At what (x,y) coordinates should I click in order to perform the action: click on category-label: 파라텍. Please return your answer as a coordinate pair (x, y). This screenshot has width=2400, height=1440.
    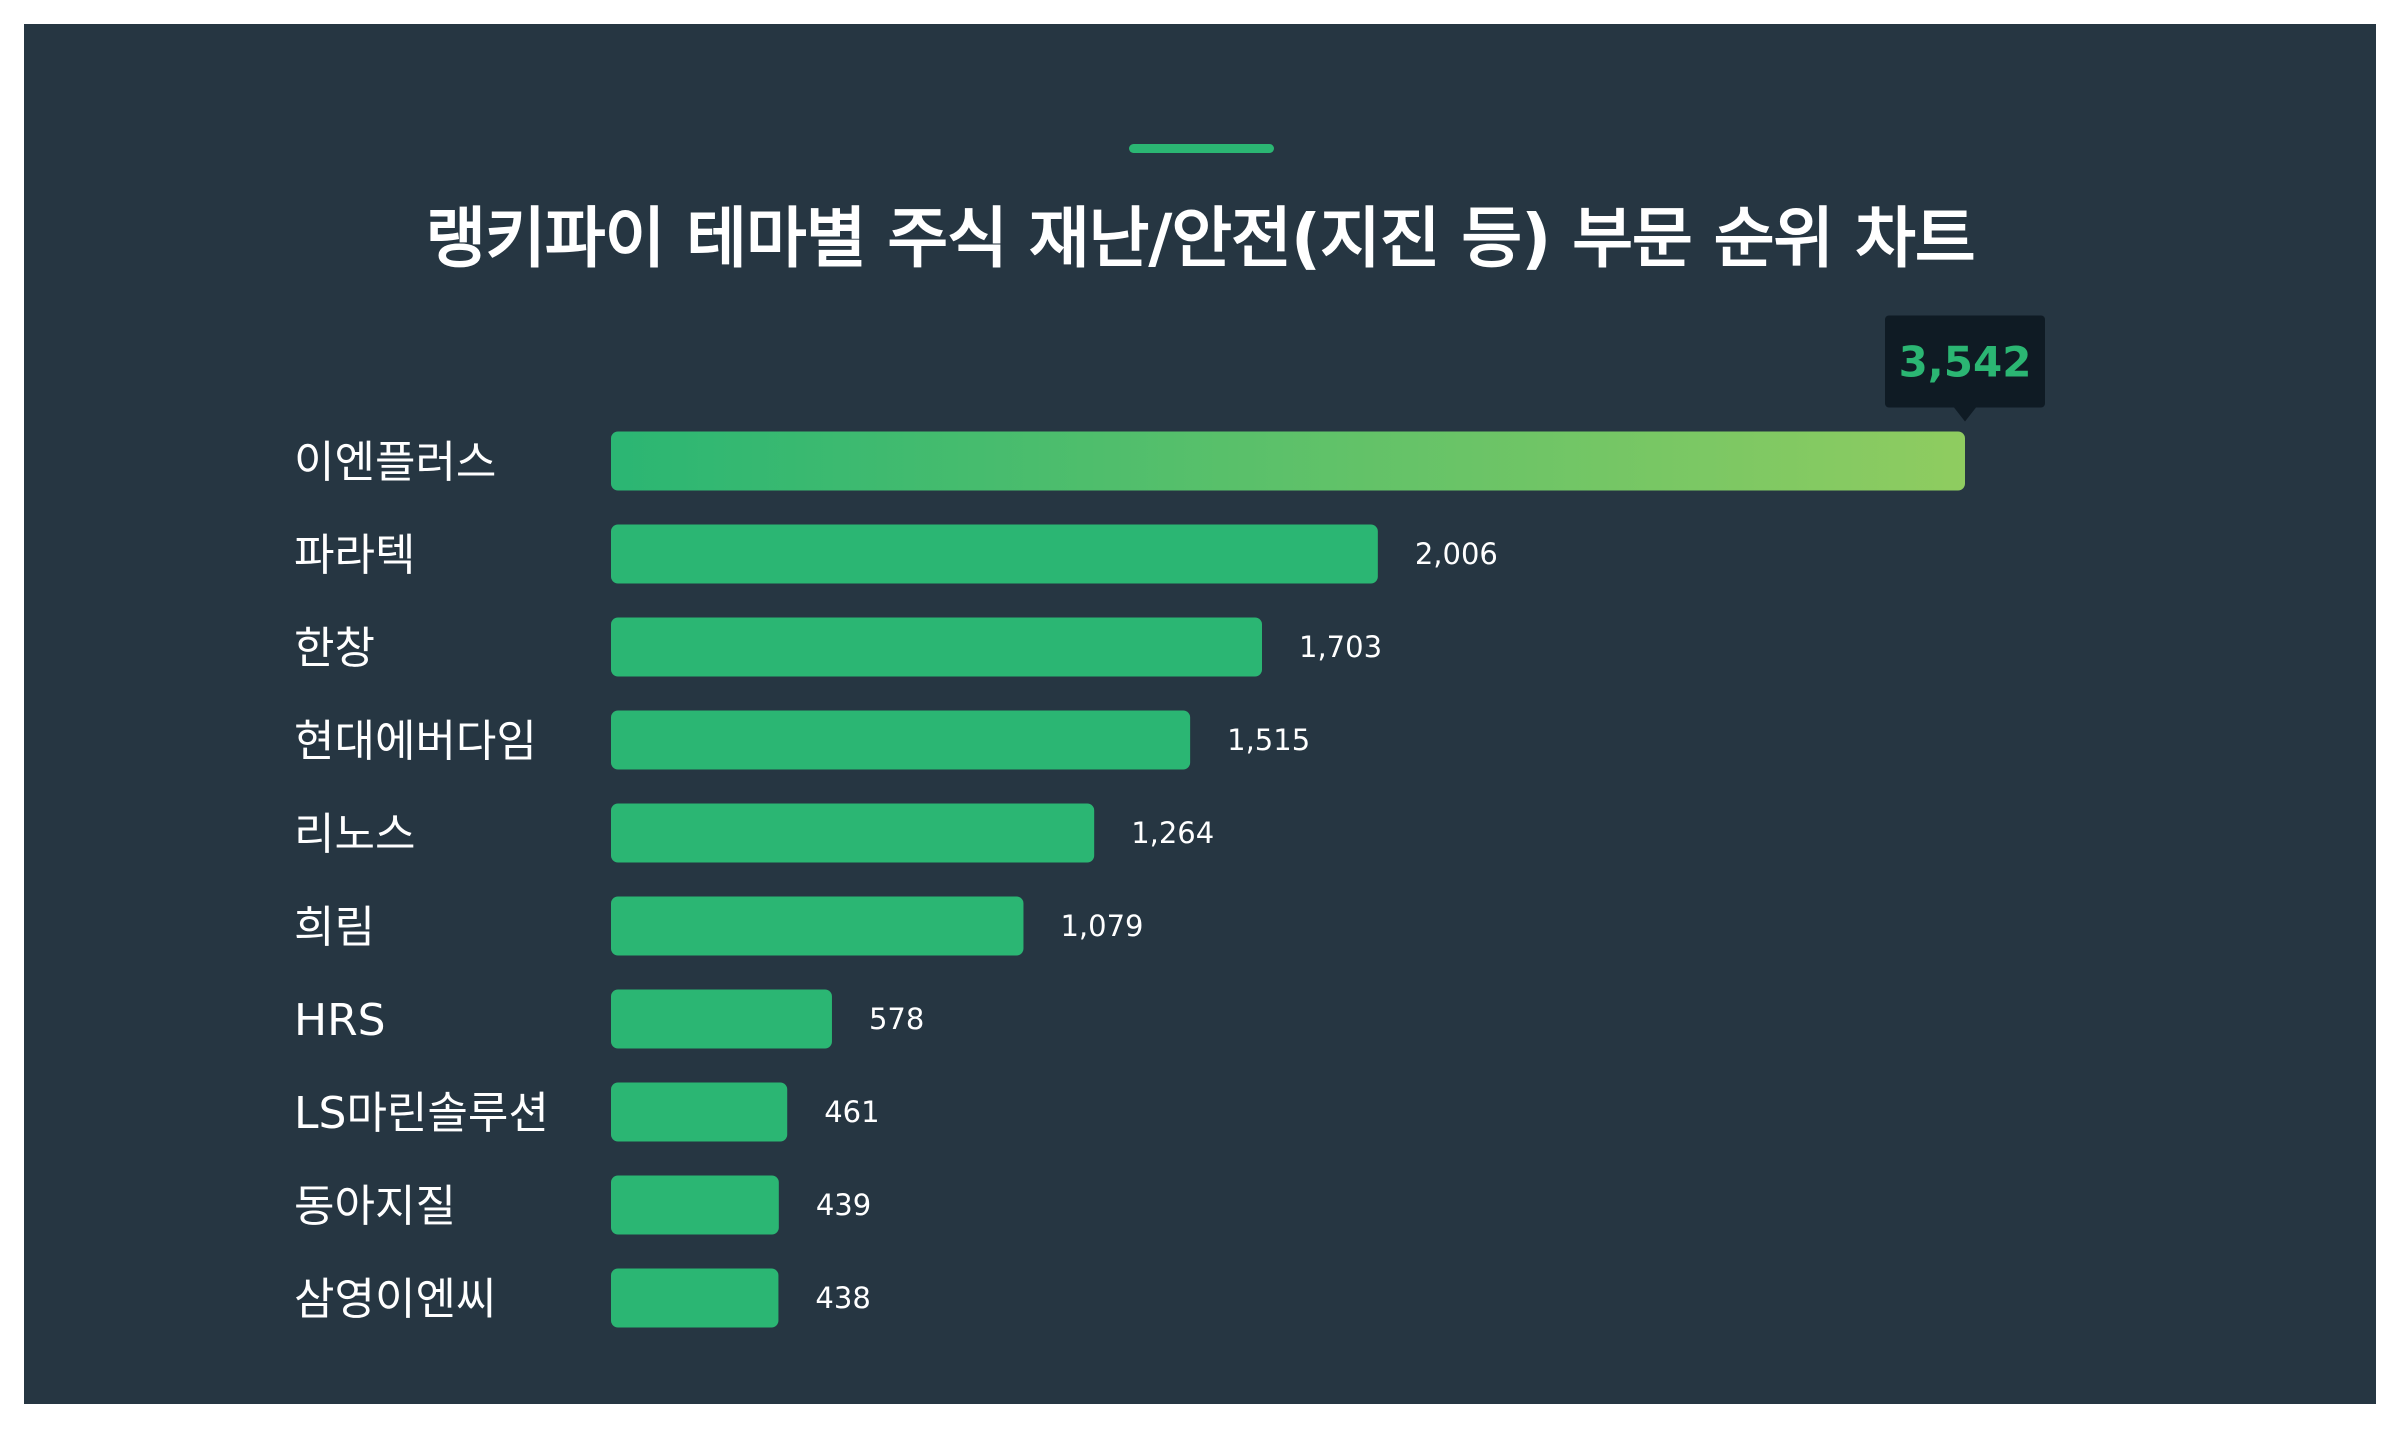
    Looking at the image, I should click on (354, 555).